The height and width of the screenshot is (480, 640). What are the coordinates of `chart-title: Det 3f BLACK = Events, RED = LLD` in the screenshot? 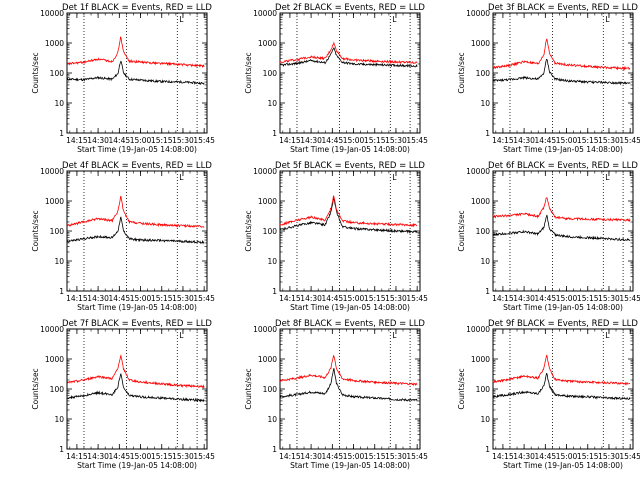 It's located at (563, 8).